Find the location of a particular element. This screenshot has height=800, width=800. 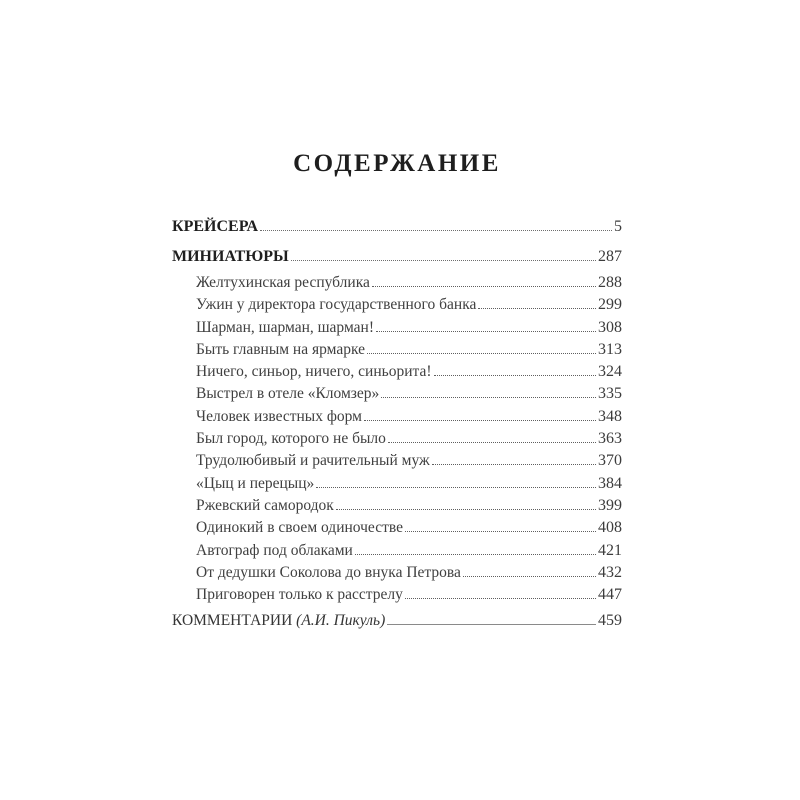

author-attribution: (А.И. Пикуль) is located at coordinates (341, 621).